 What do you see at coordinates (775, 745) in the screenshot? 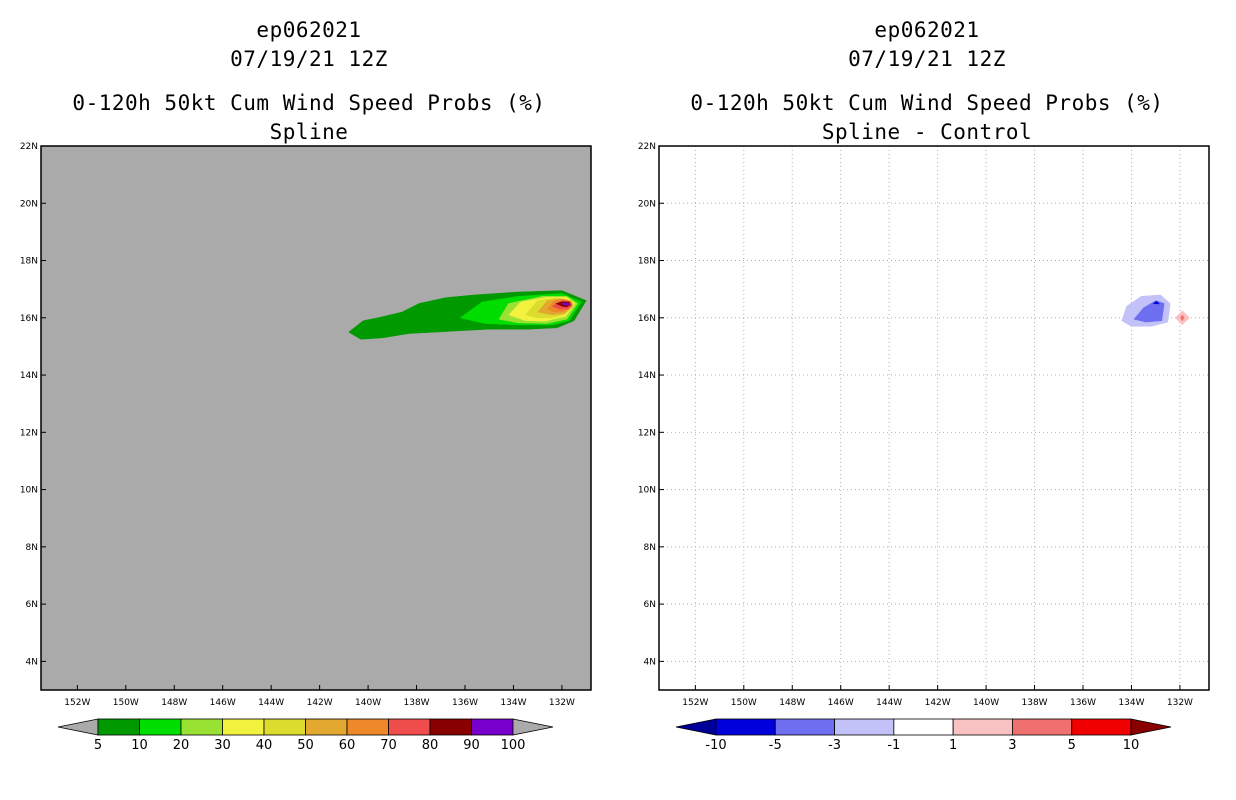
I see `colorbar-label: -5` at bounding box center [775, 745].